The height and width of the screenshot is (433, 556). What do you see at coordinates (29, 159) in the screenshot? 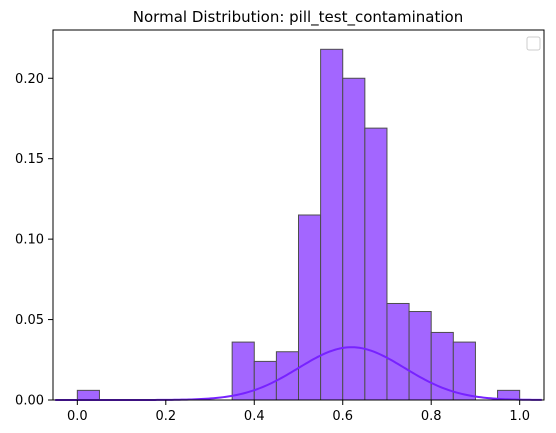
I see `y-tick-label: 0.15` at bounding box center [29, 159].